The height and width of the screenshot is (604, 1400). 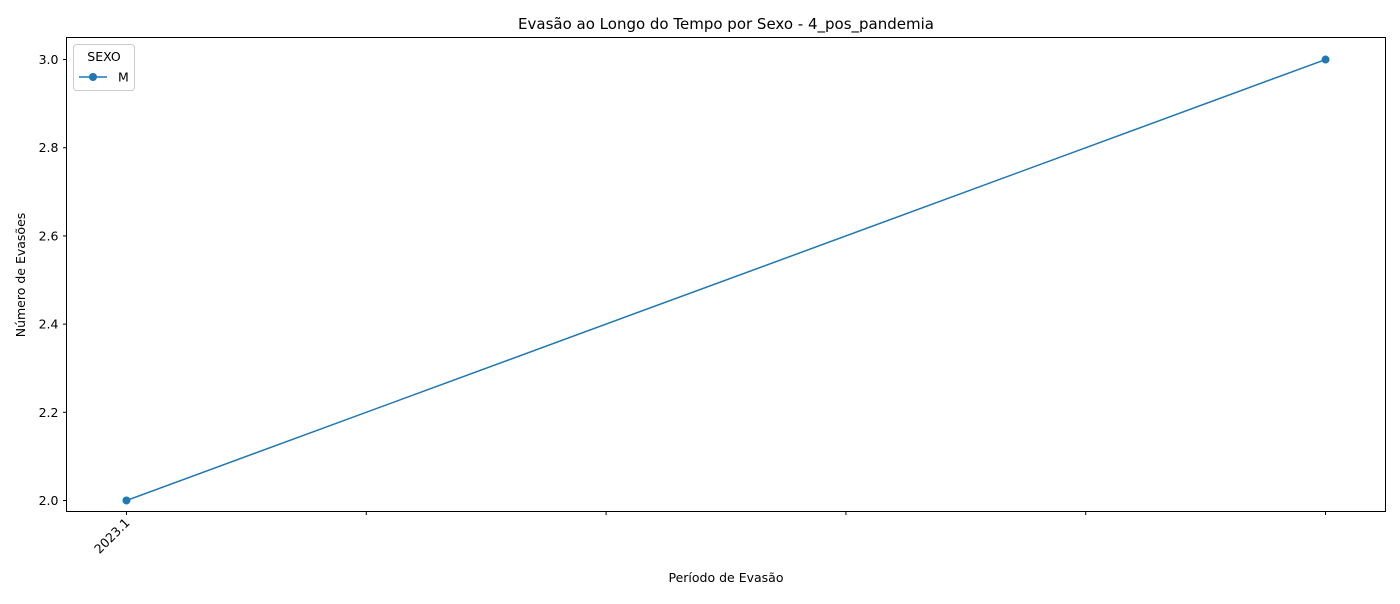 What do you see at coordinates (49, 324) in the screenshot?
I see `y-tick-label: 2.4` at bounding box center [49, 324].